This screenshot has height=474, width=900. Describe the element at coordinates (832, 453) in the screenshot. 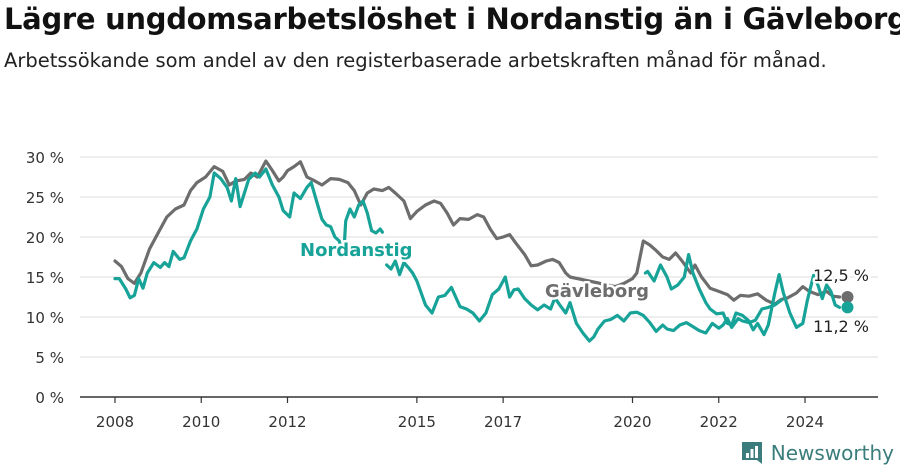

I see `brand-name: Newsworthy` at that location.